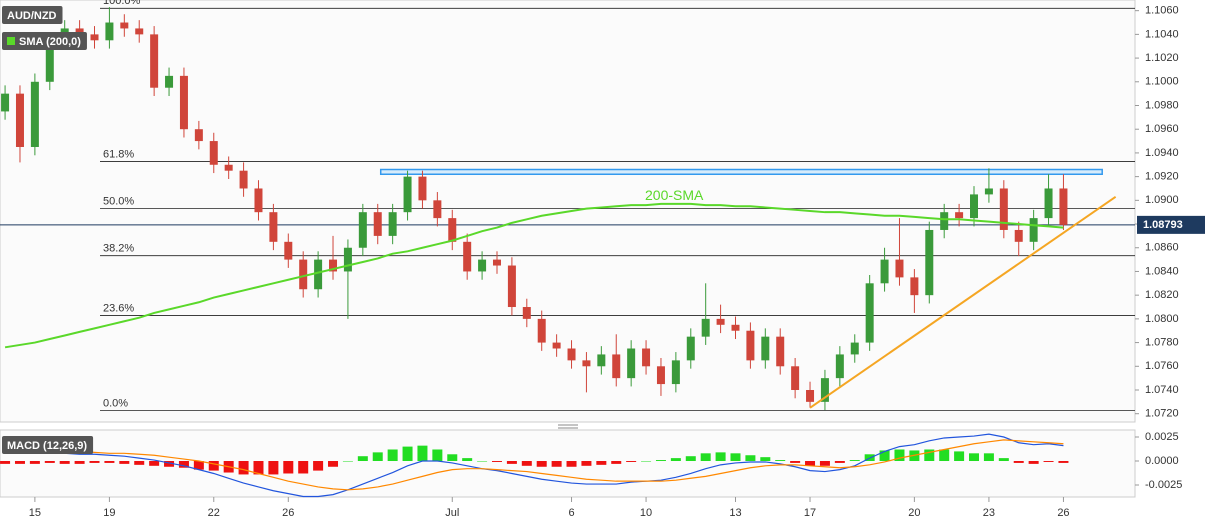 This screenshot has width=1207, height=526. What do you see at coordinates (1163, 485) in the screenshot?
I see `y-tick-label: -0.0025` at bounding box center [1163, 485].